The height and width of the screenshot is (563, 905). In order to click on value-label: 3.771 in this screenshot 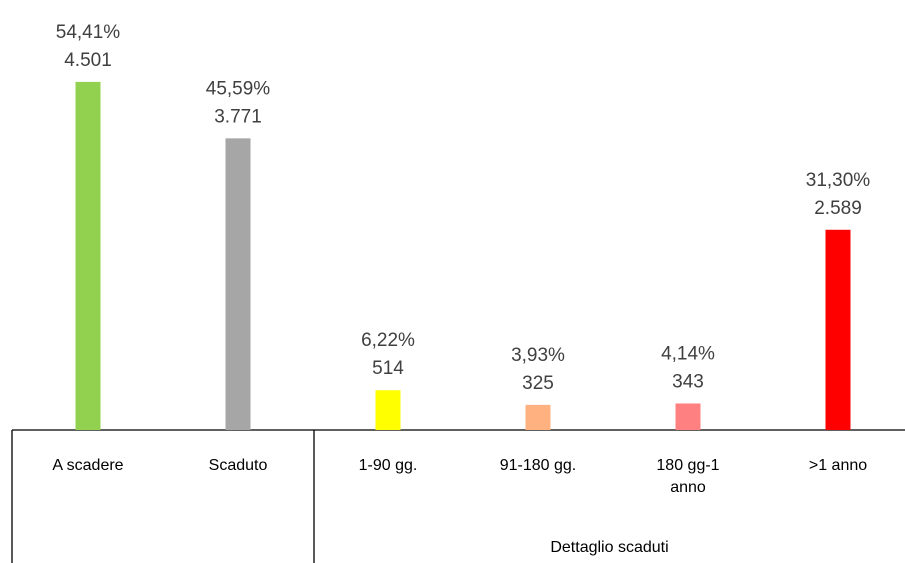, I will do `click(238, 116)`.